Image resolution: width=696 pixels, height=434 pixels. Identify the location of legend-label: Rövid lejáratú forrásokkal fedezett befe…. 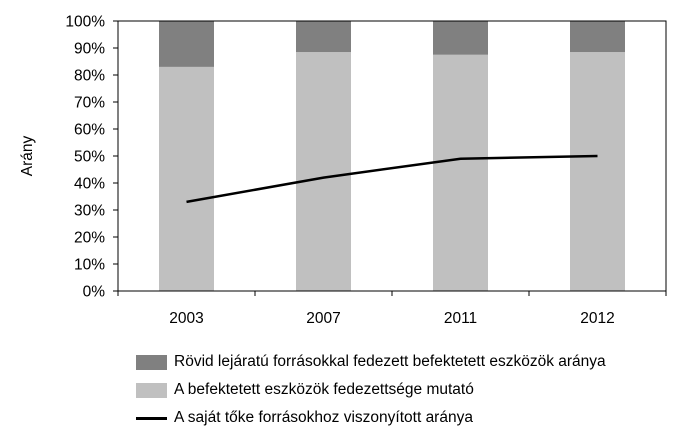
(390, 361).